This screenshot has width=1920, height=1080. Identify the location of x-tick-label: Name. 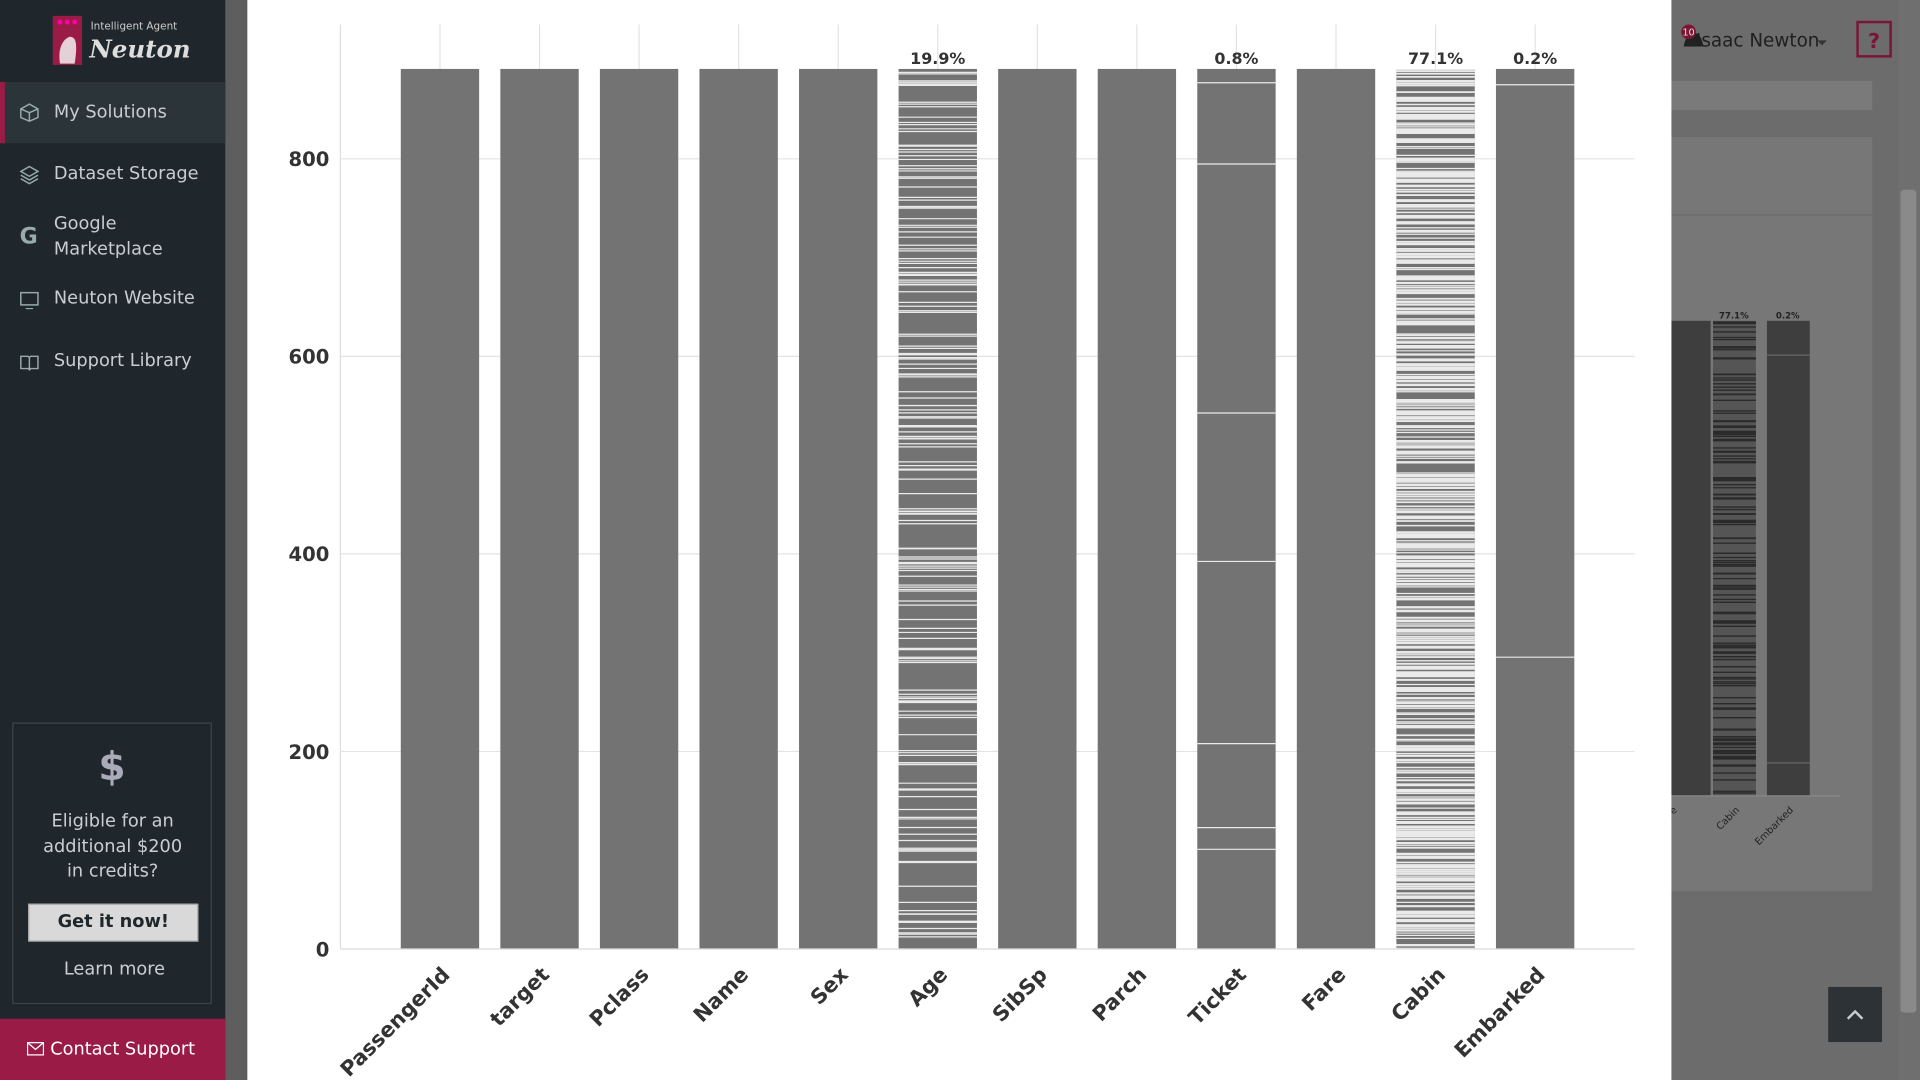
(721, 994).